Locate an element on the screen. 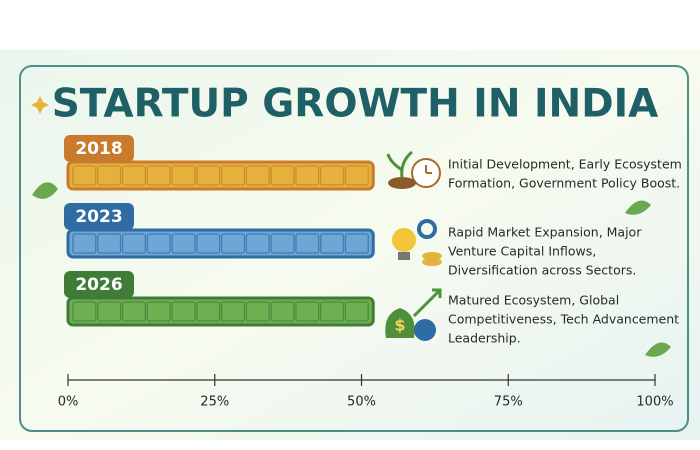 The height and width of the screenshot is (450, 700). x-tick-label: 25% is located at coordinates (214, 402).